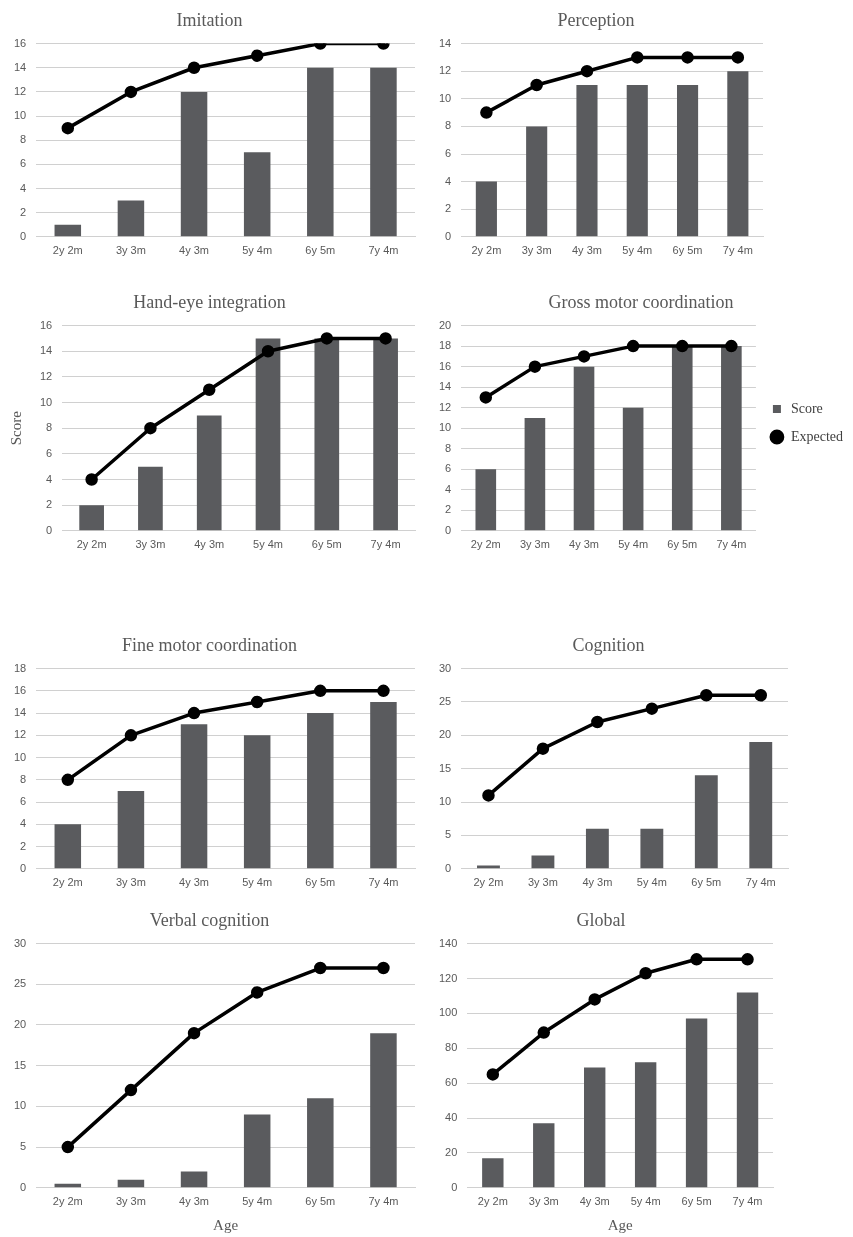 Image resolution: width=853 pixels, height=1237 pixels. Describe the element at coordinates (23, 845) in the screenshot. I see `y-tick-label: 2` at that location.